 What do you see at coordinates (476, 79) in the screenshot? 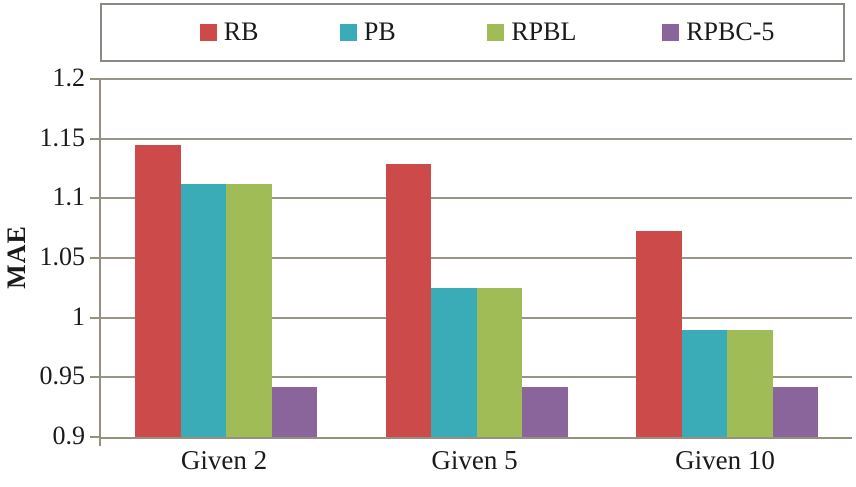
I see `gridline-1.2` at bounding box center [476, 79].